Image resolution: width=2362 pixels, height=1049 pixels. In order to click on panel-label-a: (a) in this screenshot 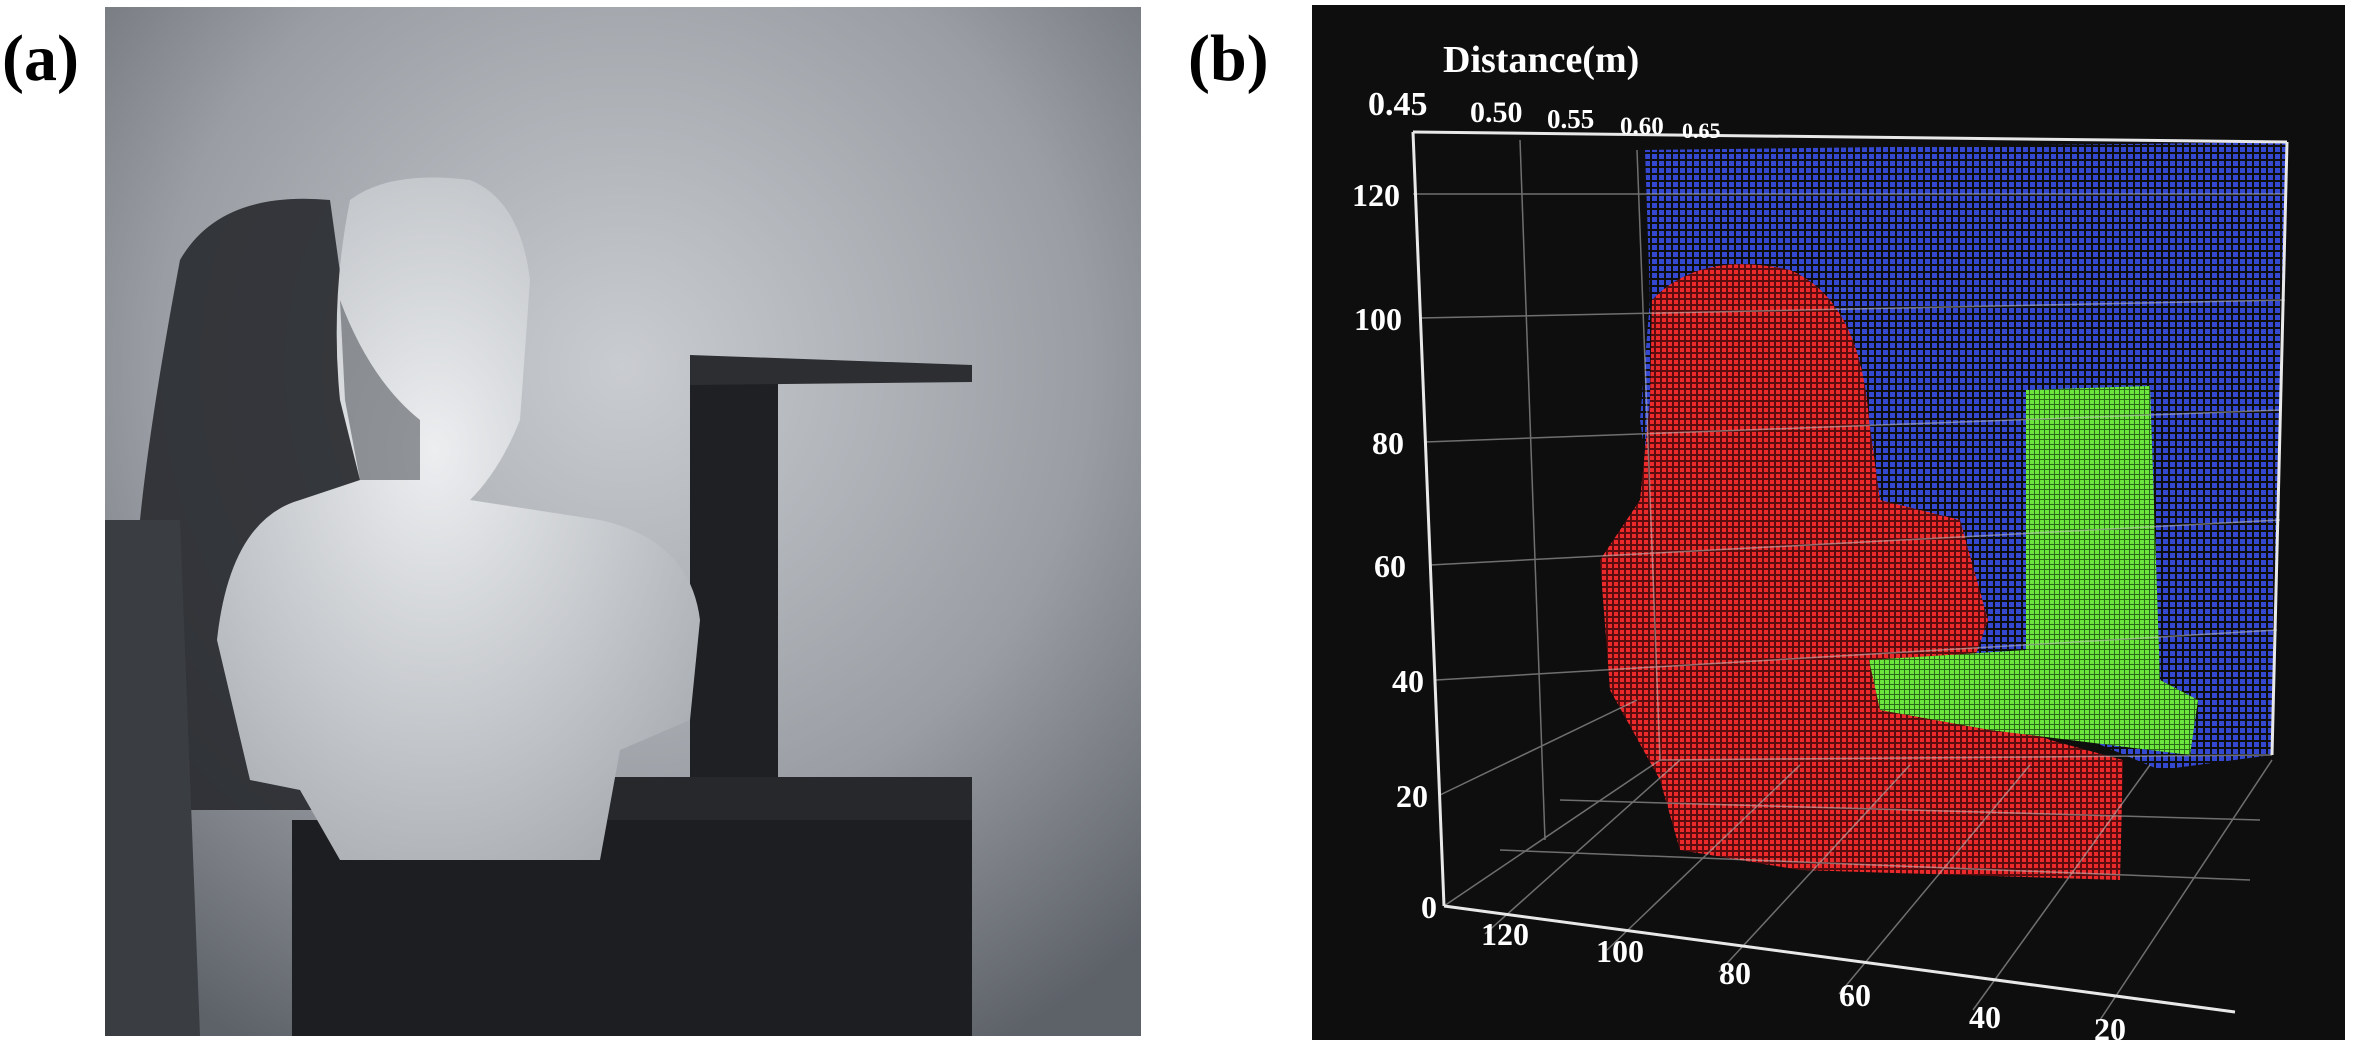, I will do `click(40, 58)`.